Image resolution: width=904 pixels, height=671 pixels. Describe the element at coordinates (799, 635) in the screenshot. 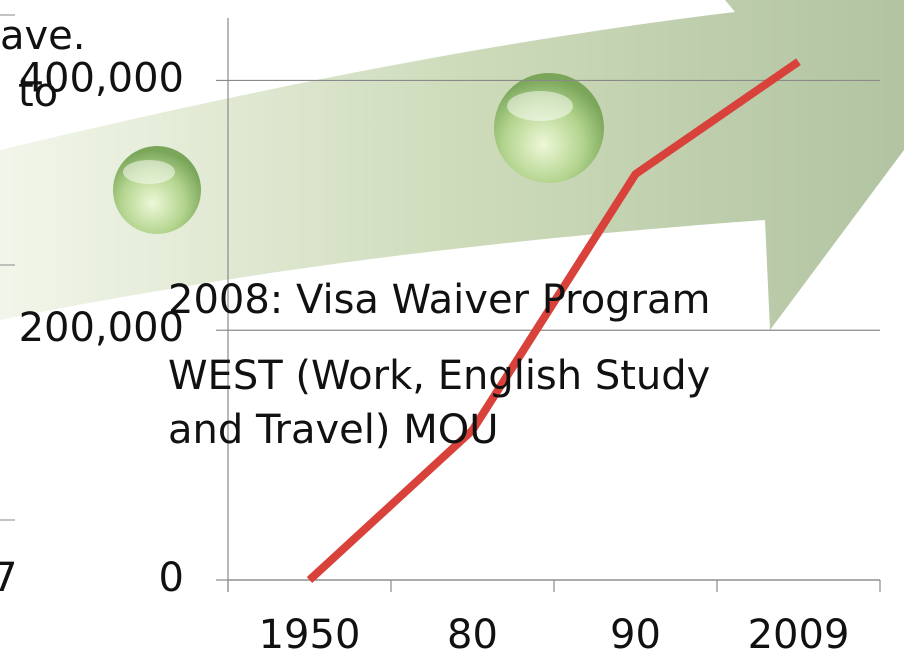

I see `x-tick-label: 2009` at that location.